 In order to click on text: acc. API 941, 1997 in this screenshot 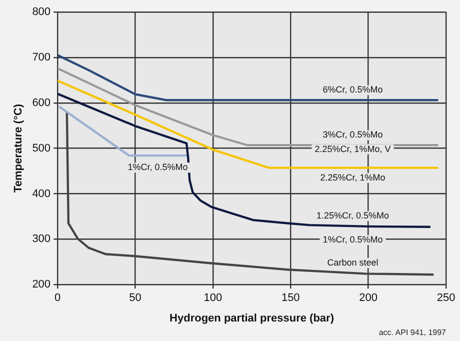, I will do `click(412, 332)`.